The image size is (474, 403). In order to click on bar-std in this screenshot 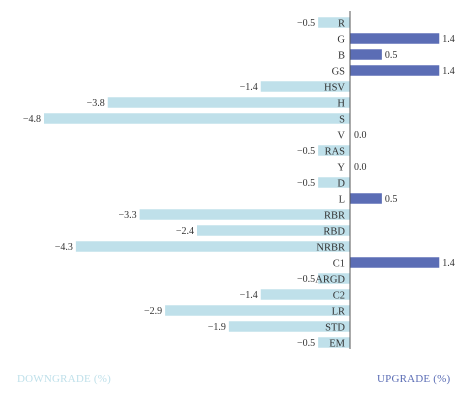, I will do `click(289, 326)`.